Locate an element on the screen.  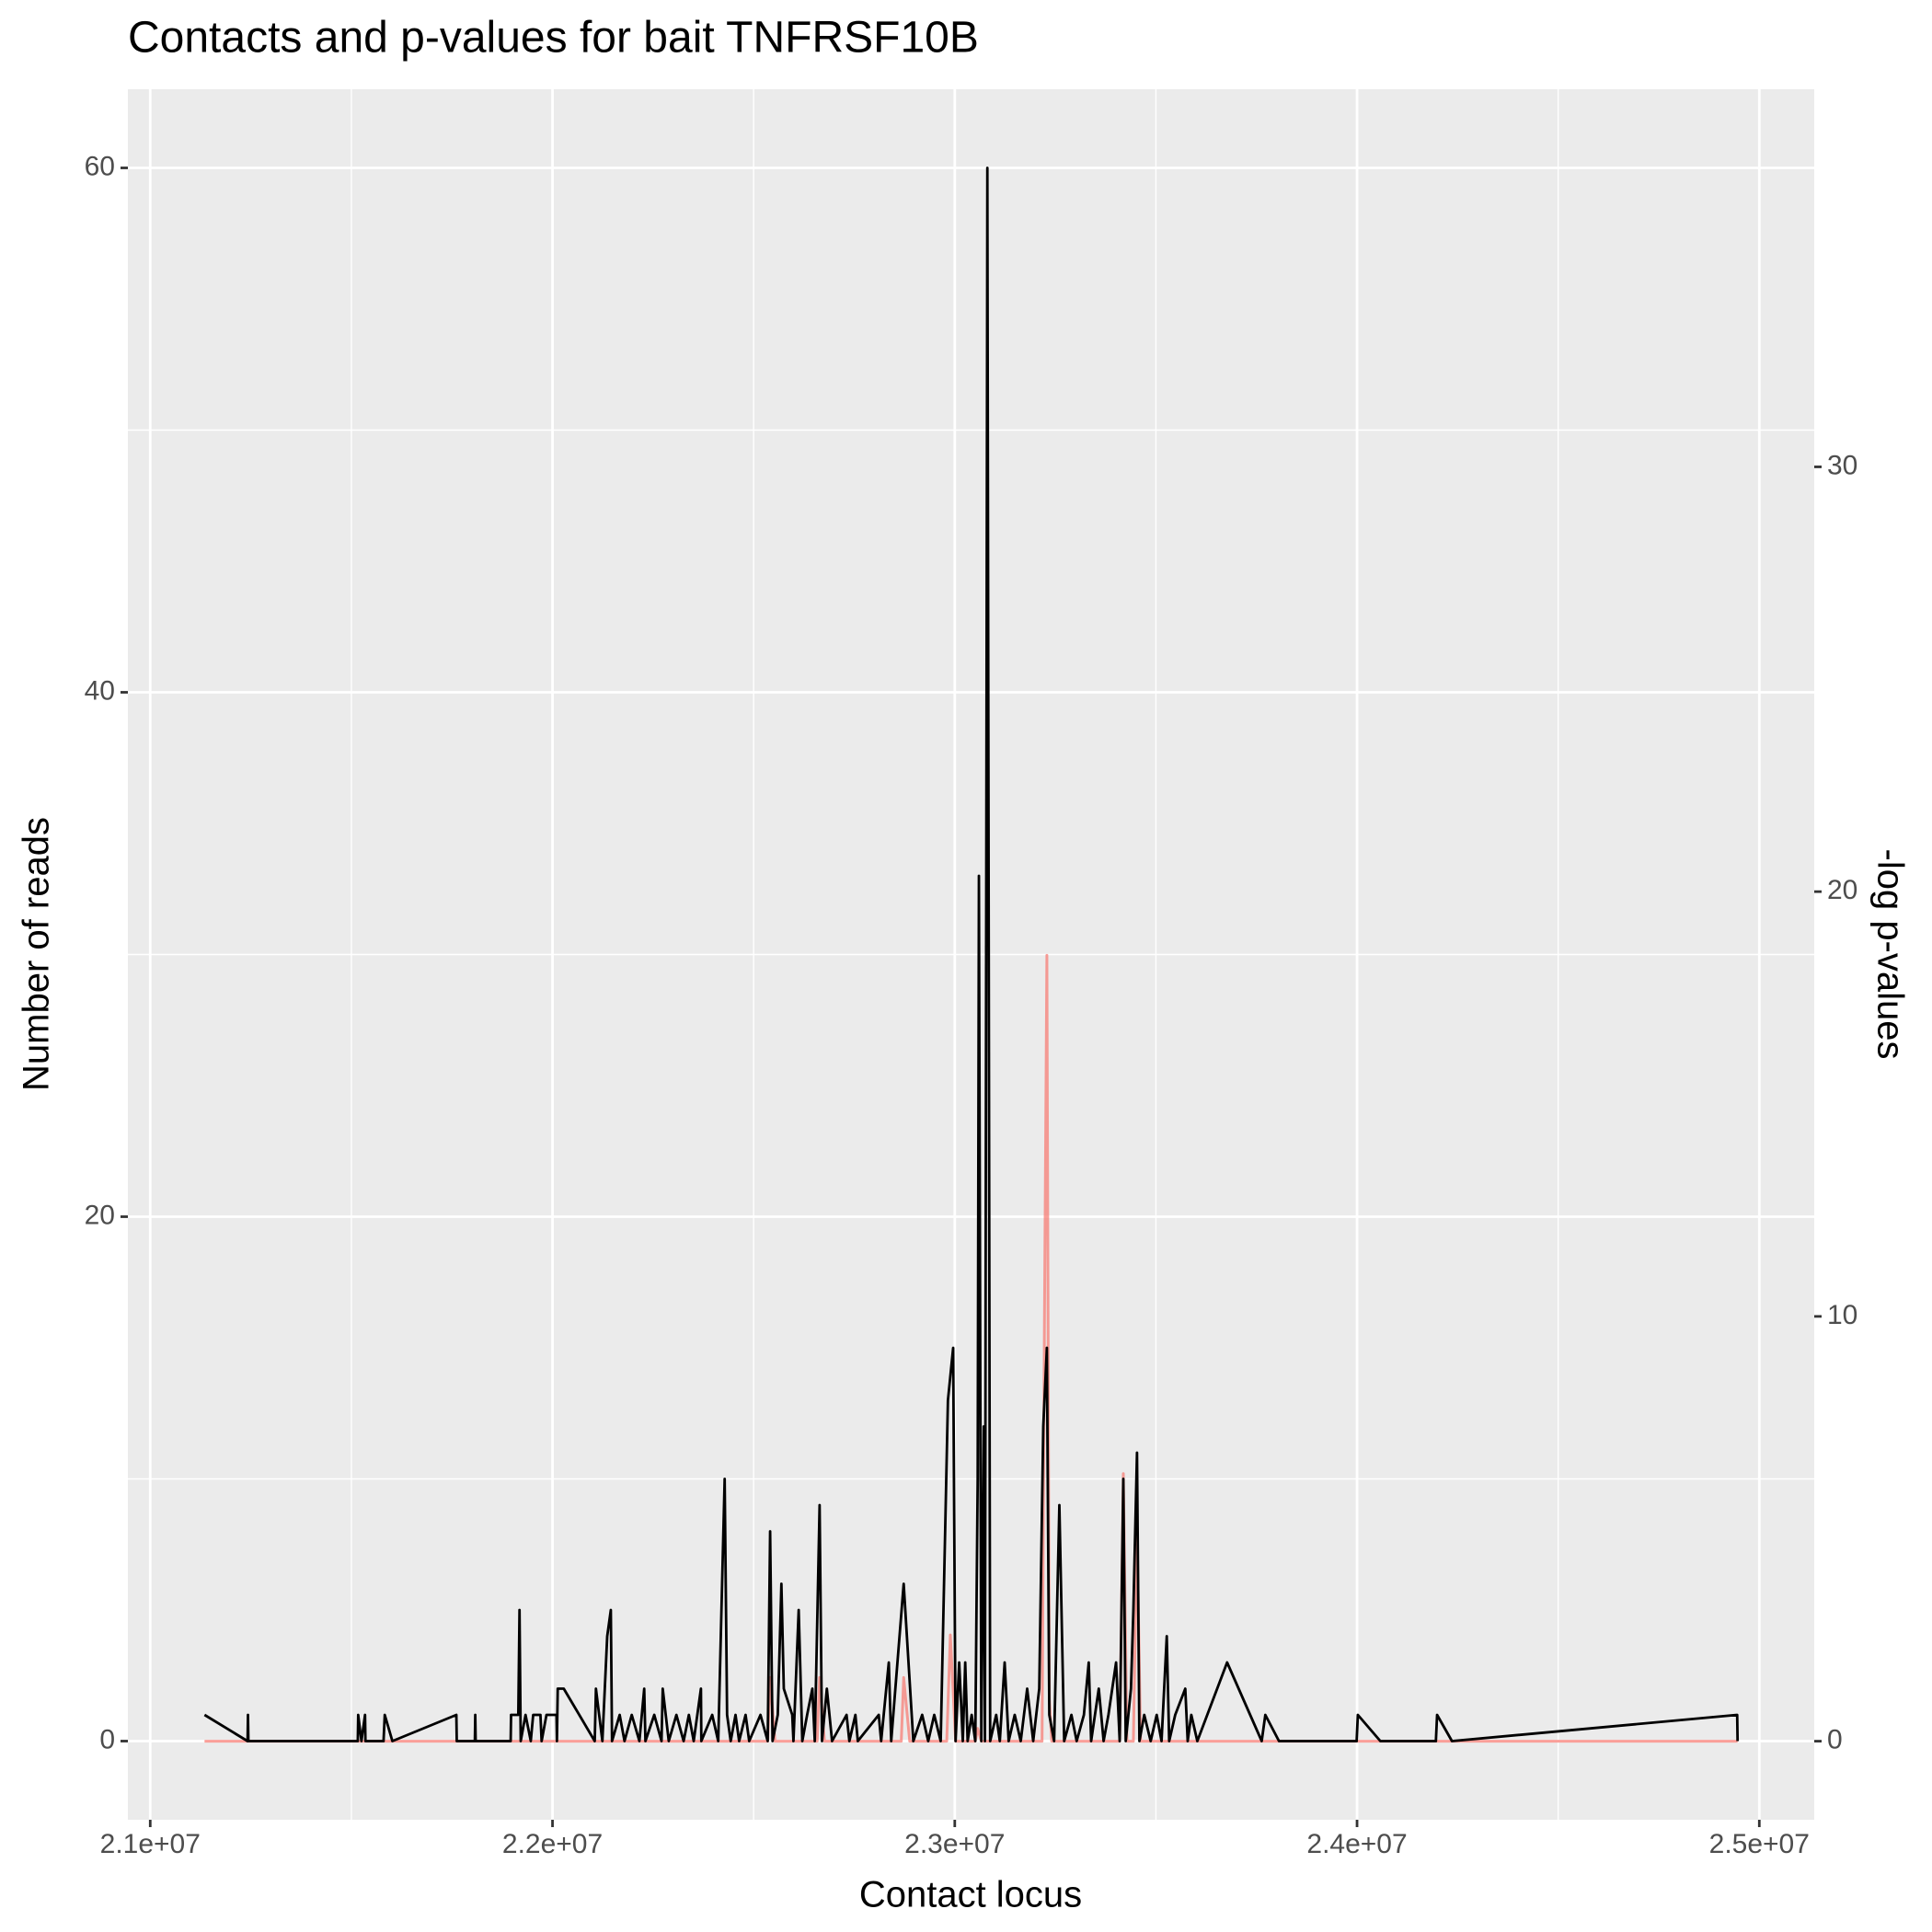
y-tick-label: 0 is located at coordinates (107, 1739).